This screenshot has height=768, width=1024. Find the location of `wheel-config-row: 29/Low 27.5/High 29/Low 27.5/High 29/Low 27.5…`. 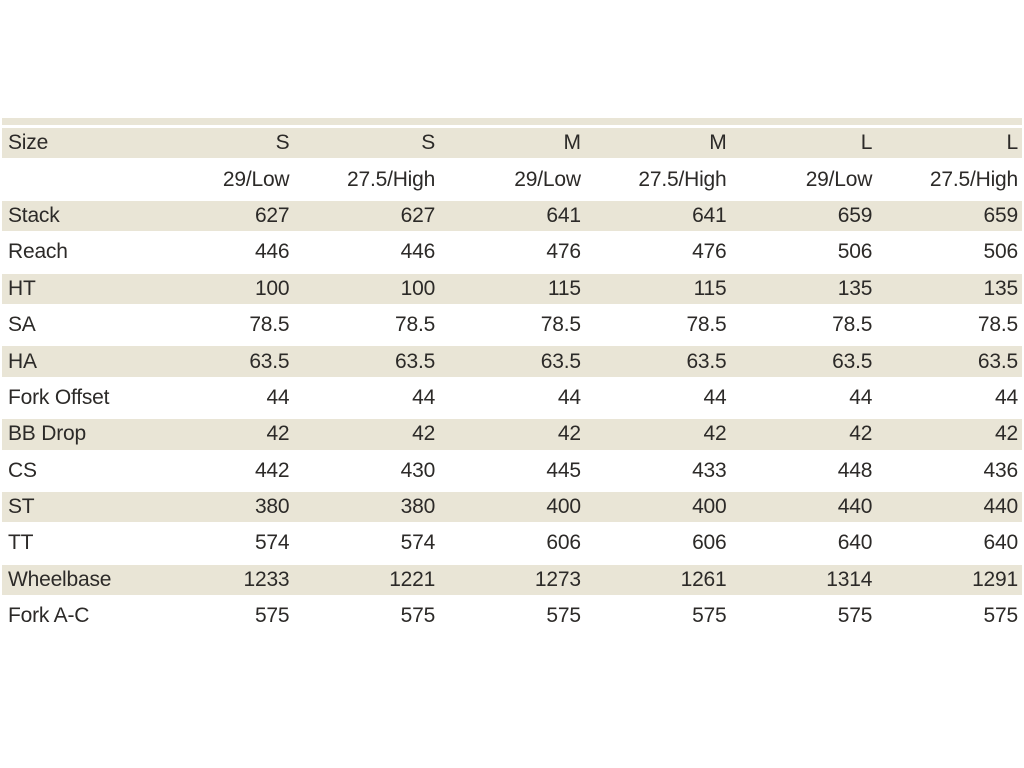

wheel-config-row: 29/Low 27.5/High 29/Low 27.5/High 29/Low 27.5… is located at coordinates (512, 179).